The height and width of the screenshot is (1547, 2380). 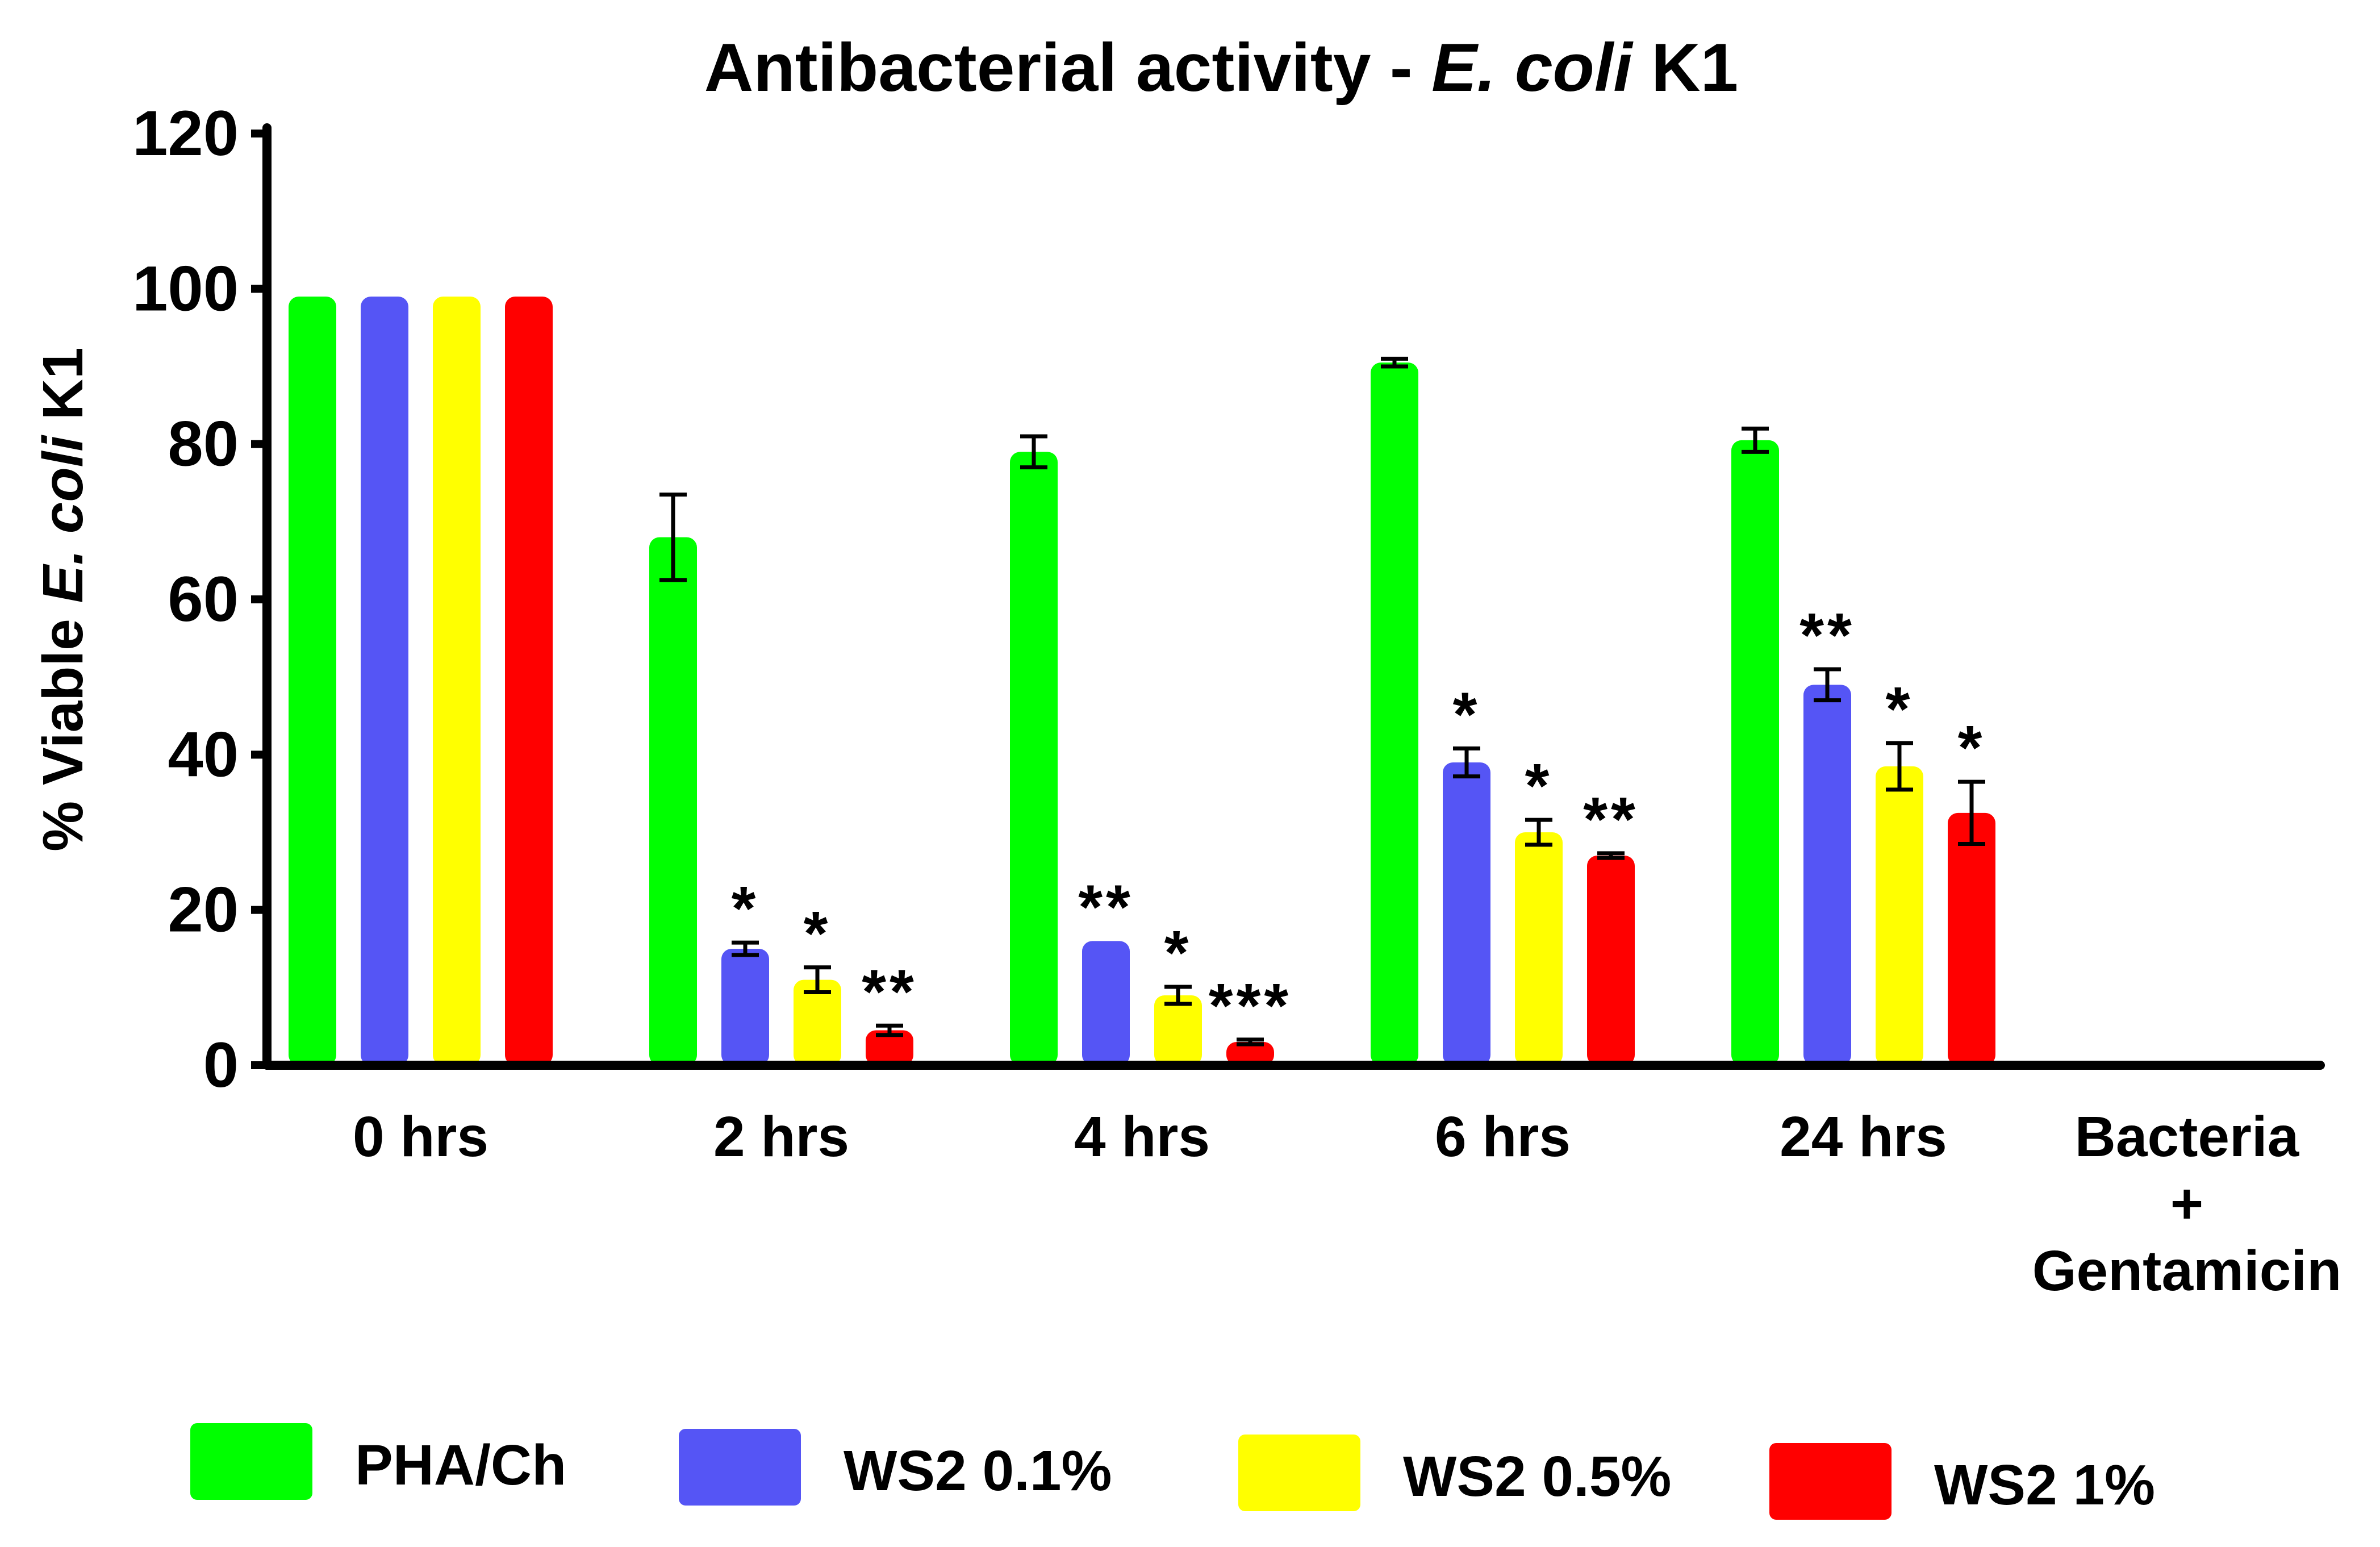 I want to click on x-category-line: 6 hrs, so click(x=1503, y=1137).